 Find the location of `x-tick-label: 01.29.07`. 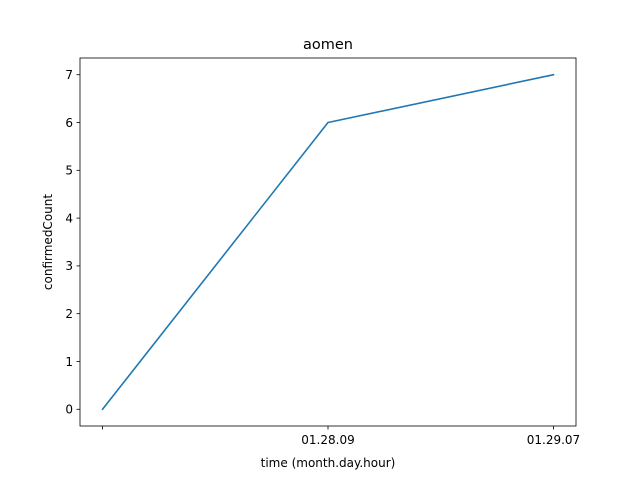

x-tick-label: 01.29.07 is located at coordinates (553, 440).